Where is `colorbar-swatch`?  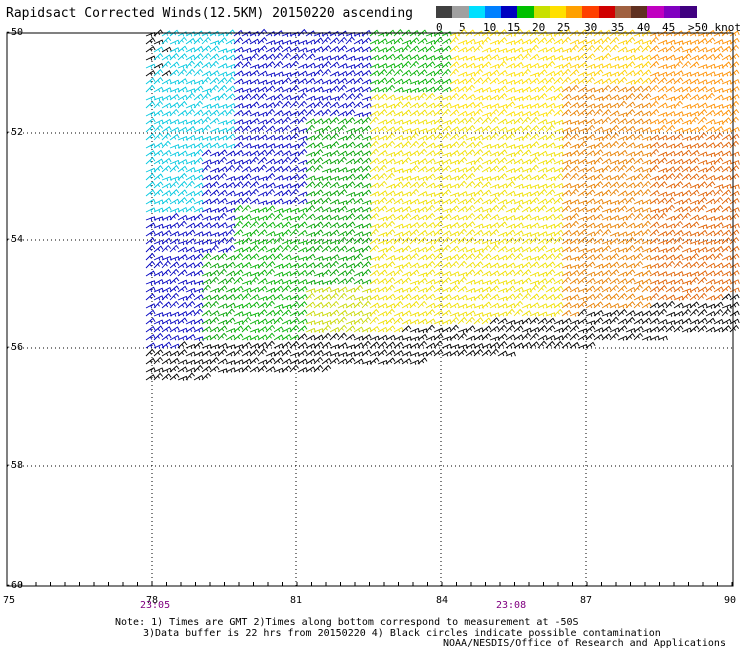 colorbar-swatch is located at coordinates (477, 12).